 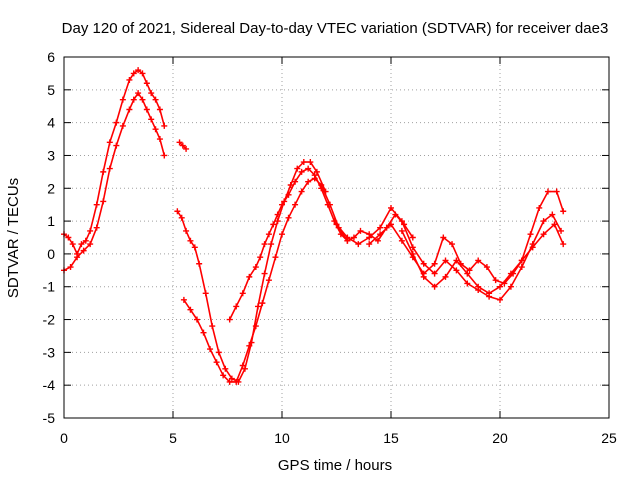 I want to click on series-trace-g, so click(x=466, y=237).